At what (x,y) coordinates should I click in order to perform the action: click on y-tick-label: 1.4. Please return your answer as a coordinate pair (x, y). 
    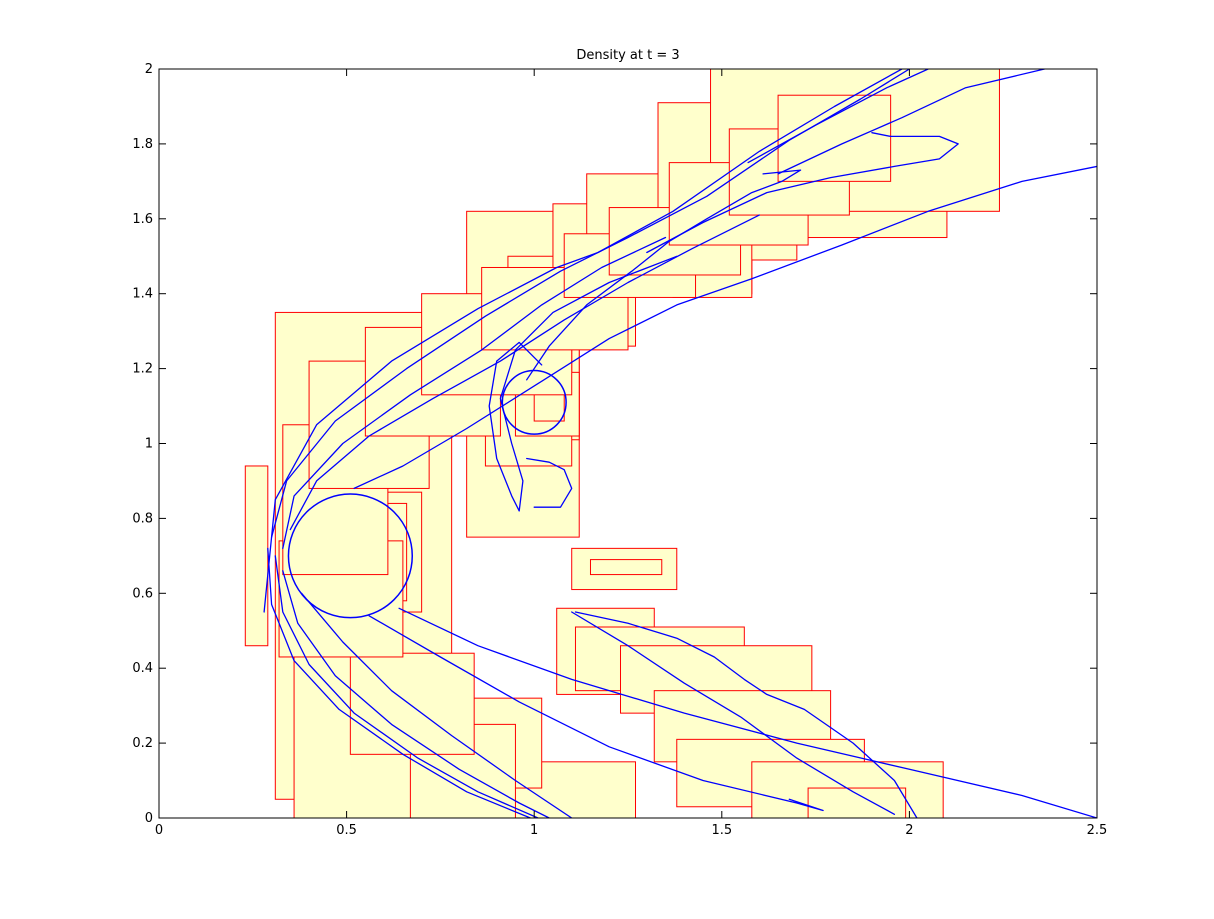
    Looking at the image, I should click on (142, 294).